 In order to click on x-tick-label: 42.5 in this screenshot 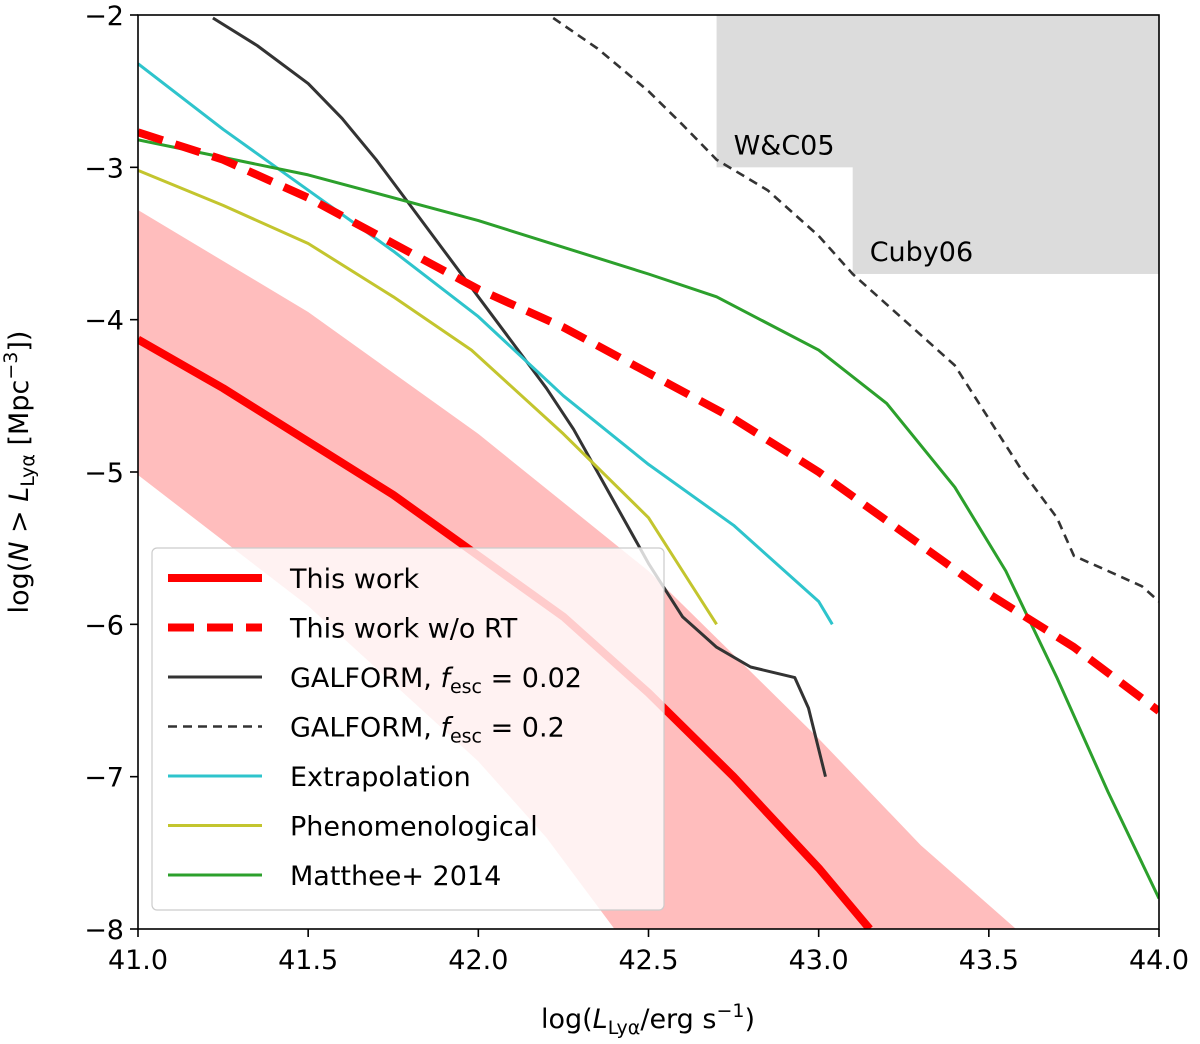, I will do `click(648, 960)`.